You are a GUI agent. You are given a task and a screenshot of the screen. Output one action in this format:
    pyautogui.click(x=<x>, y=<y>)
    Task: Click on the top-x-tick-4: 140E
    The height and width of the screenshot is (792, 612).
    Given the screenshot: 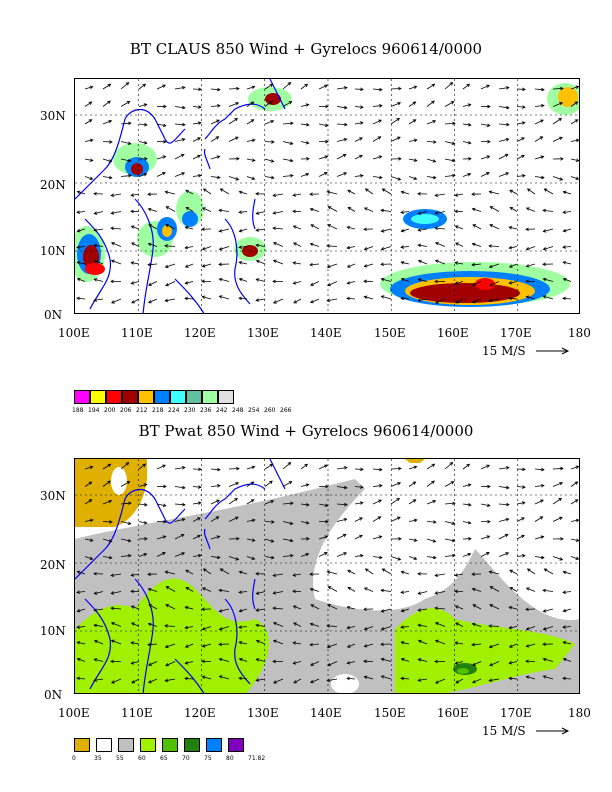 What is the action you would take?
    pyautogui.click(x=326, y=333)
    